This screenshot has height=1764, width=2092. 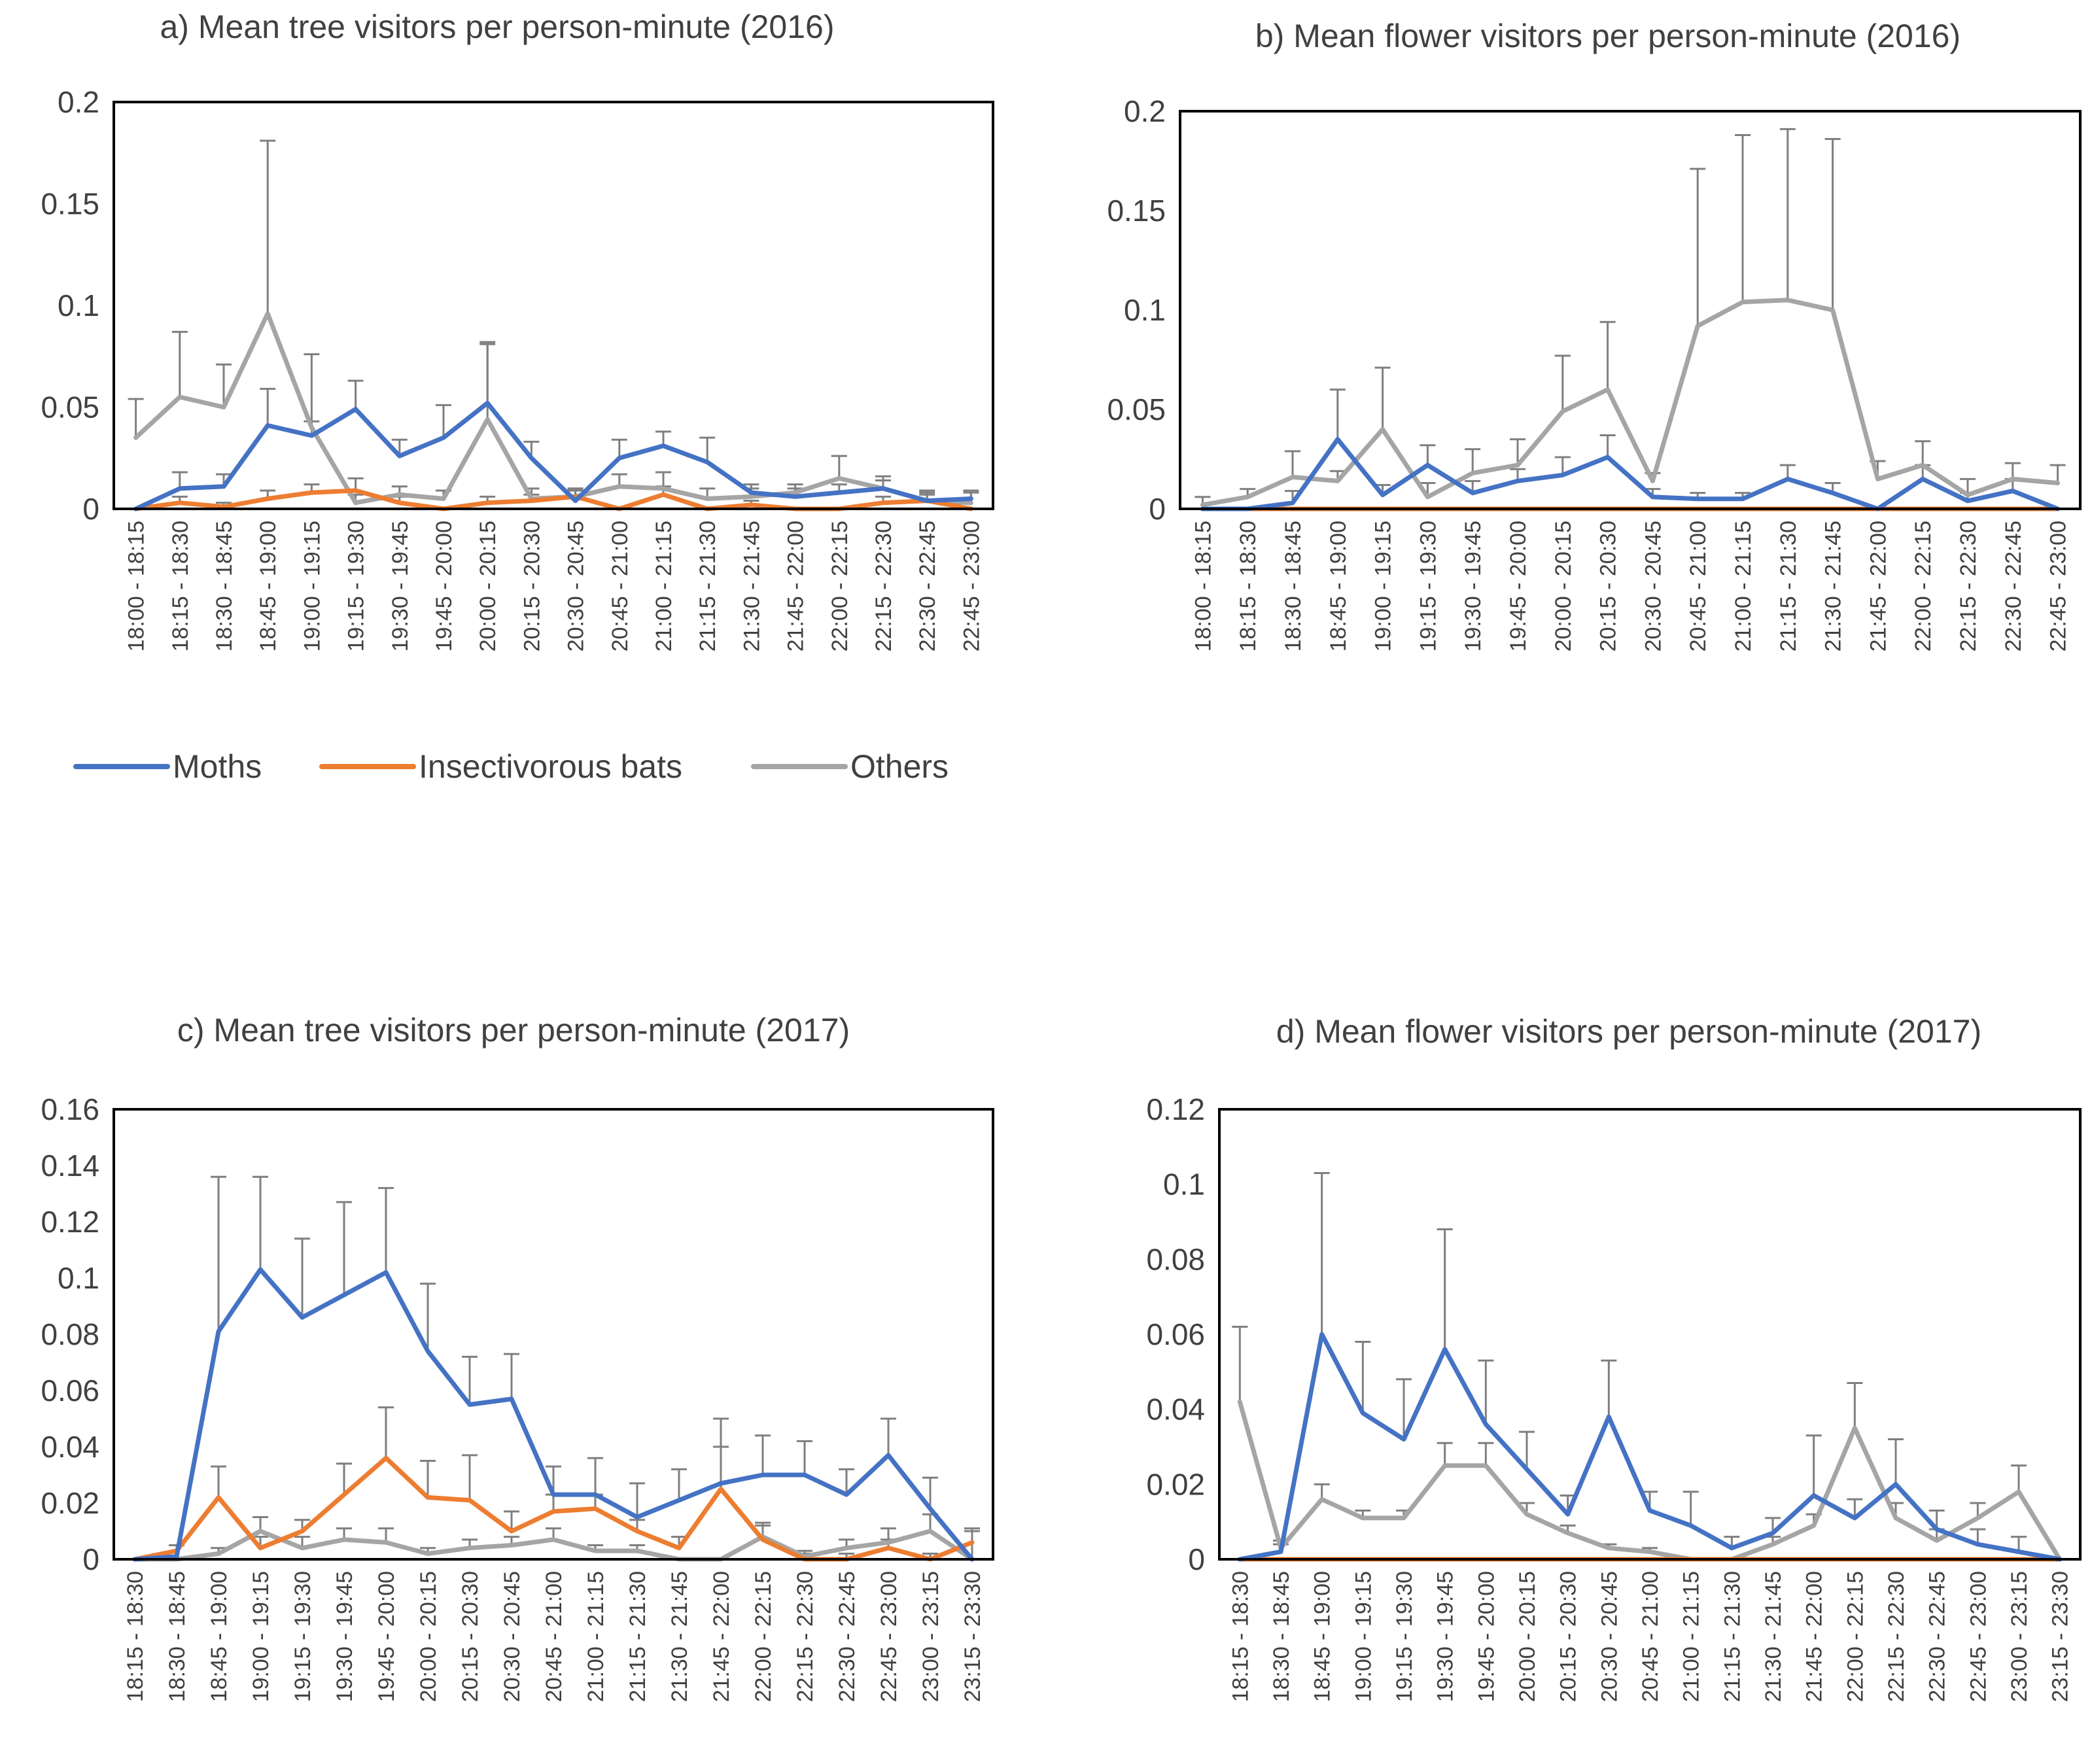 What do you see at coordinates (550, 767) in the screenshot?
I see `legend-label: Insectivorous bats` at bounding box center [550, 767].